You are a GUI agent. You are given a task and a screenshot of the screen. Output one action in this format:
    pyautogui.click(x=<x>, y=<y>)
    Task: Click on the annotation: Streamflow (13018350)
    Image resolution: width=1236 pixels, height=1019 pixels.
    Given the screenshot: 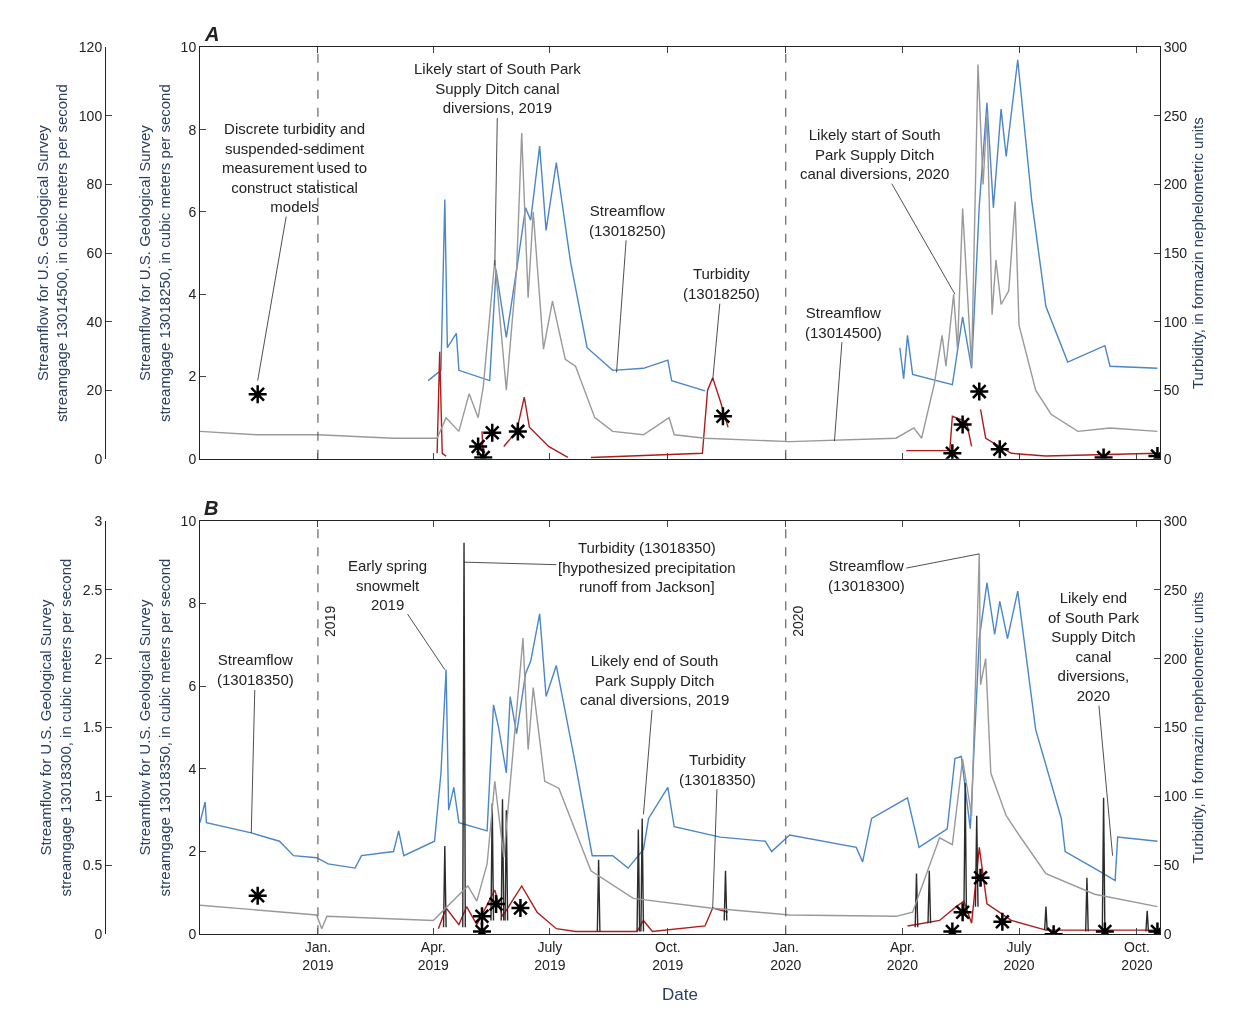 What is the action you would take?
    pyautogui.click(x=255, y=669)
    